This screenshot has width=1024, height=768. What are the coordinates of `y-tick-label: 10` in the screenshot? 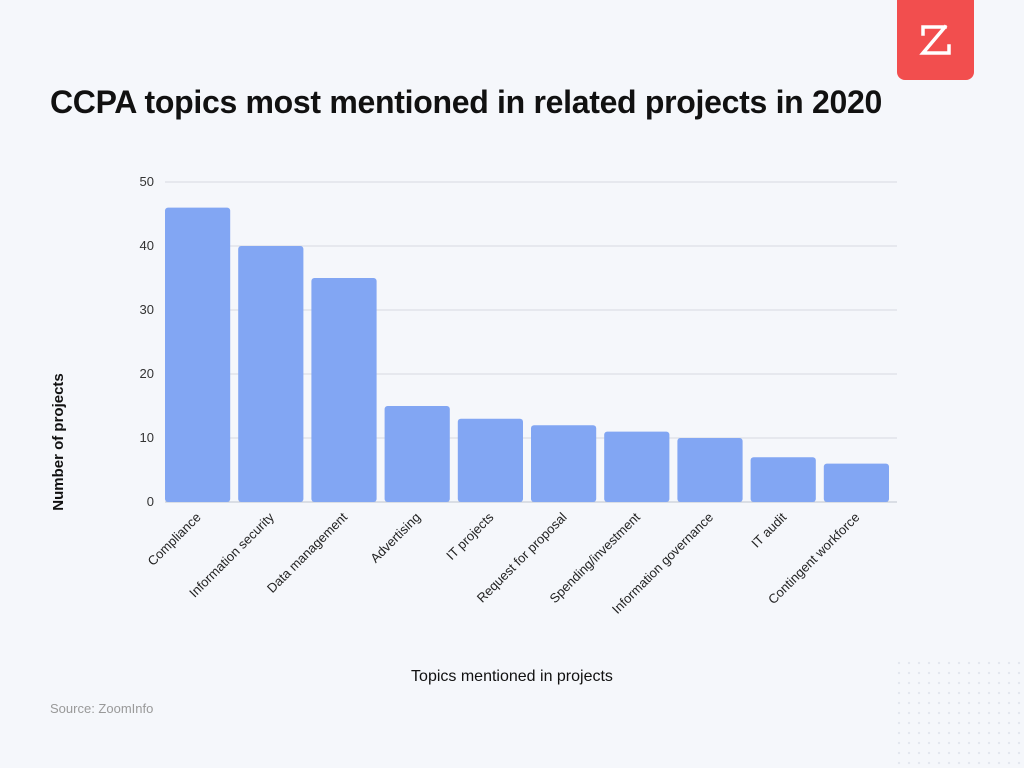 It's located at (147, 437).